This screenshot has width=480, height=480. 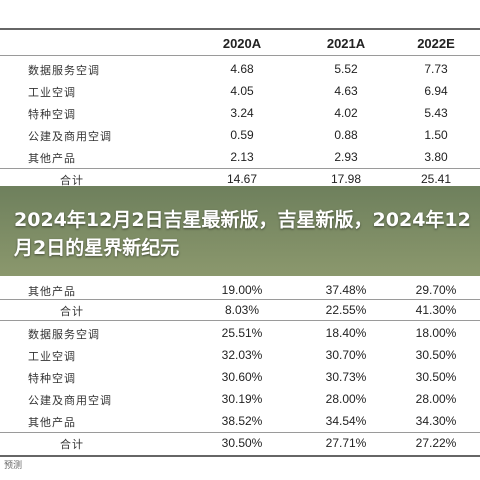 I want to click on cell-value: 3.24, so click(x=242, y=113).